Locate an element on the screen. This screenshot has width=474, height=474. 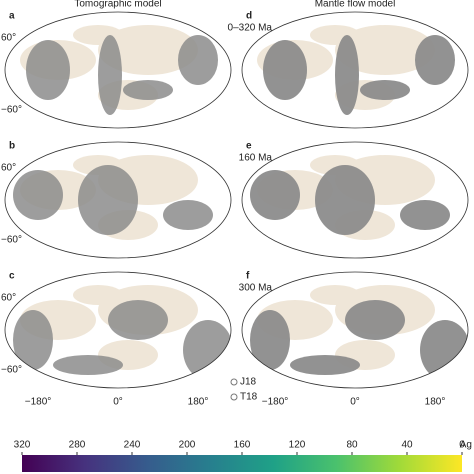
colorbar is located at coordinates (242, 463).